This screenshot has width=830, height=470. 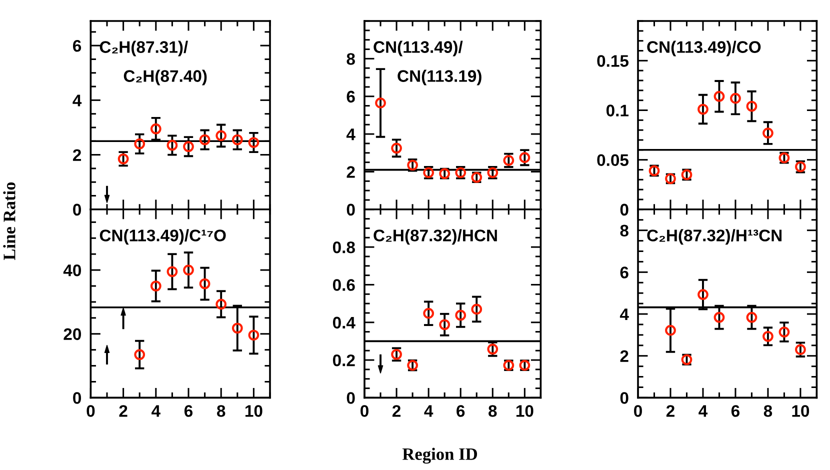 I want to click on y-tick-label: 0.15, so click(x=613, y=61).